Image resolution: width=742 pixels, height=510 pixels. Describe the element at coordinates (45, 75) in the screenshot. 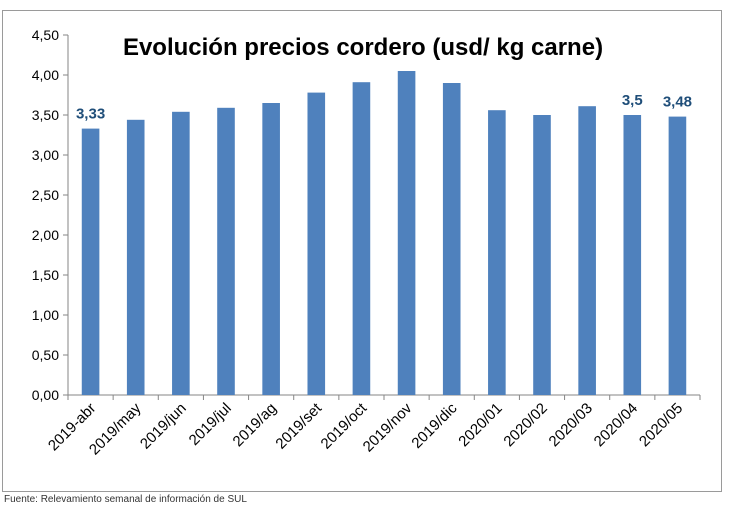

I see `y-tick-label: 4,00` at that location.